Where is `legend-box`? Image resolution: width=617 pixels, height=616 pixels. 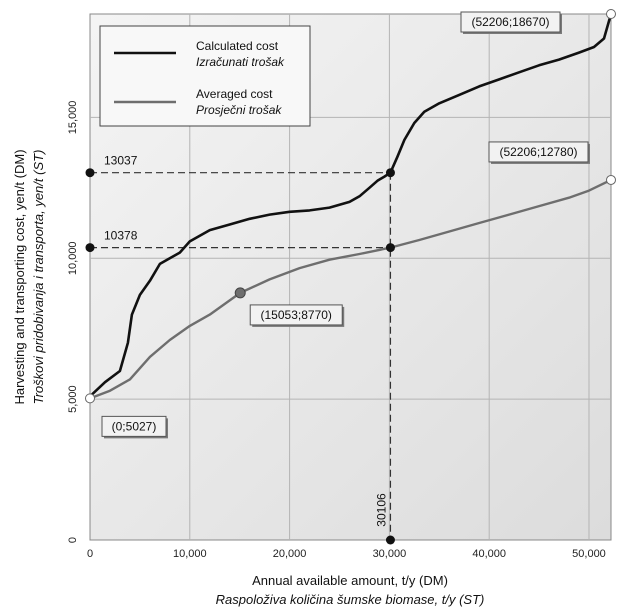
legend-box is located at coordinates (205, 76).